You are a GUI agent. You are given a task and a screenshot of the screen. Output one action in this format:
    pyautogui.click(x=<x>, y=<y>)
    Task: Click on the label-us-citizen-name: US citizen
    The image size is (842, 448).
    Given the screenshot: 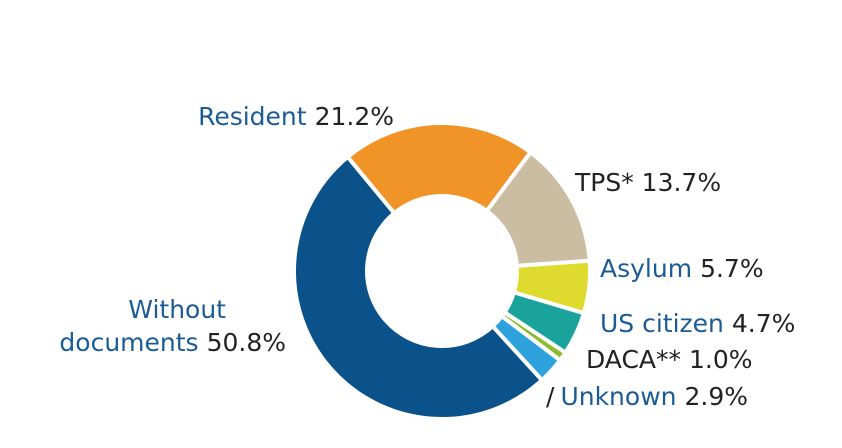 What is the action you would take?
    pyautogui.click(x=662, y=323)
    